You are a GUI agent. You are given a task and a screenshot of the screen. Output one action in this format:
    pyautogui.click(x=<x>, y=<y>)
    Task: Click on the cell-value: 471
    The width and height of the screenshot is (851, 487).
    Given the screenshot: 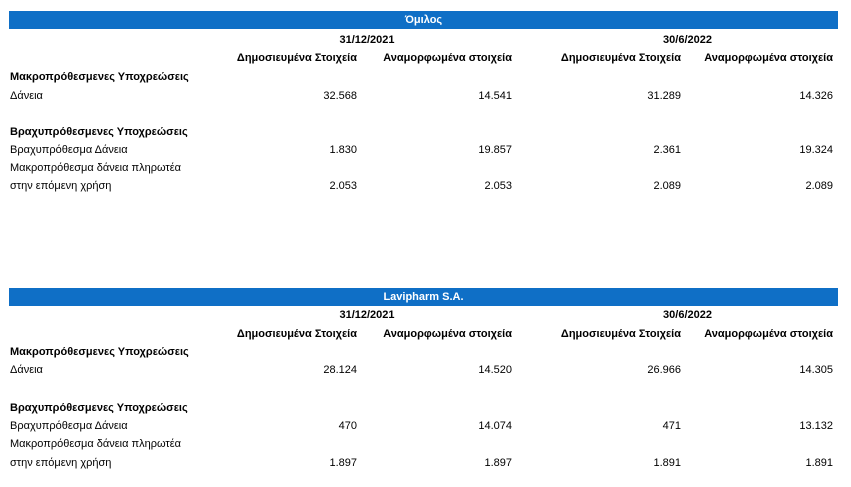 What is the action you would take?
    pyautogui.click(x=671, y=426)
    